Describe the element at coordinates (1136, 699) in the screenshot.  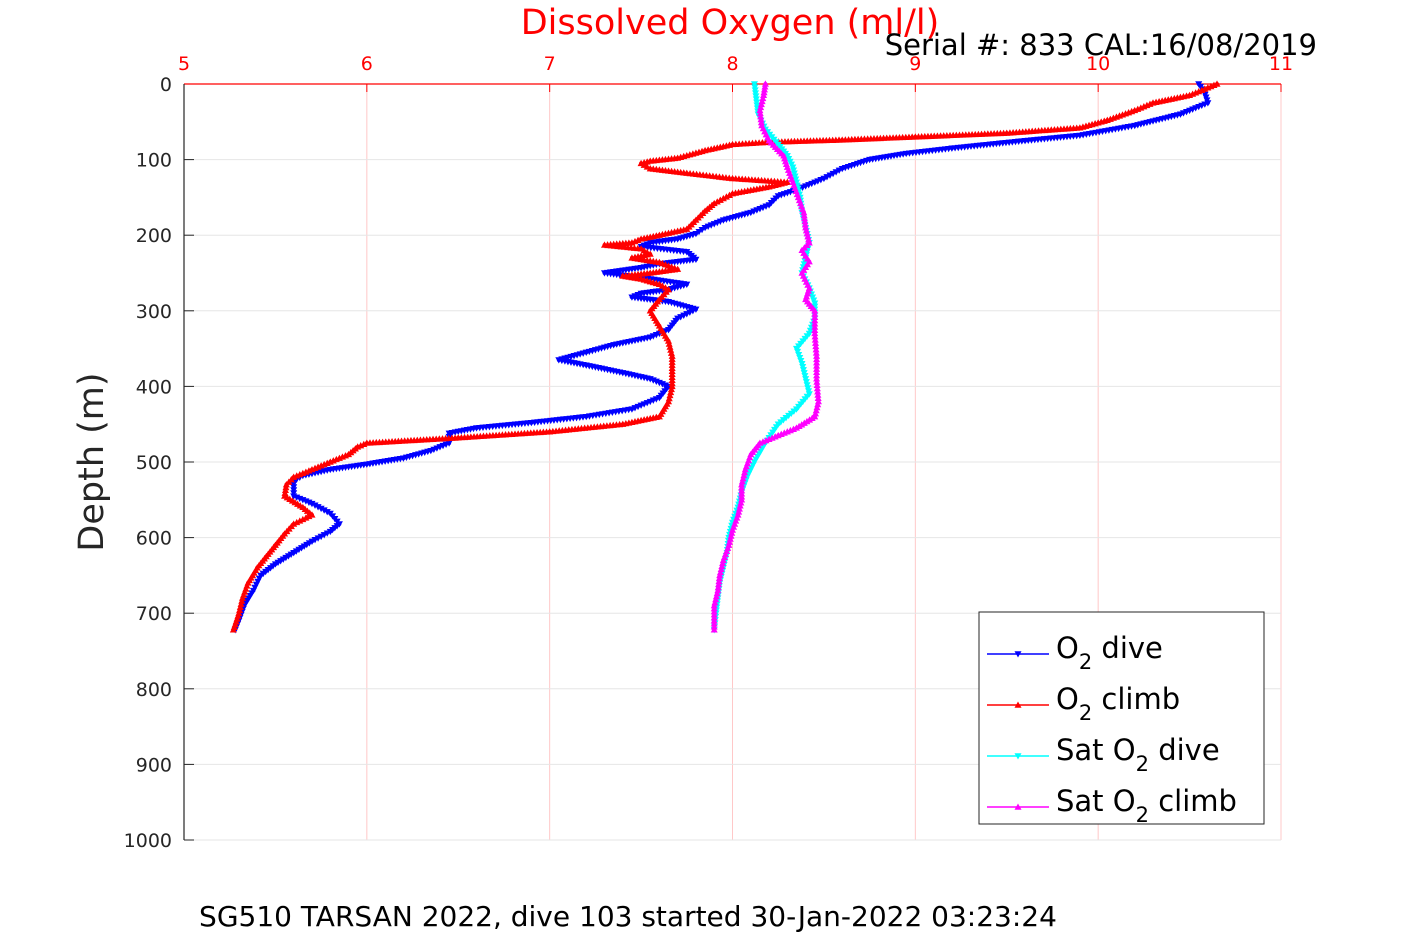
I see `legend-label-rest: climb` at that location.